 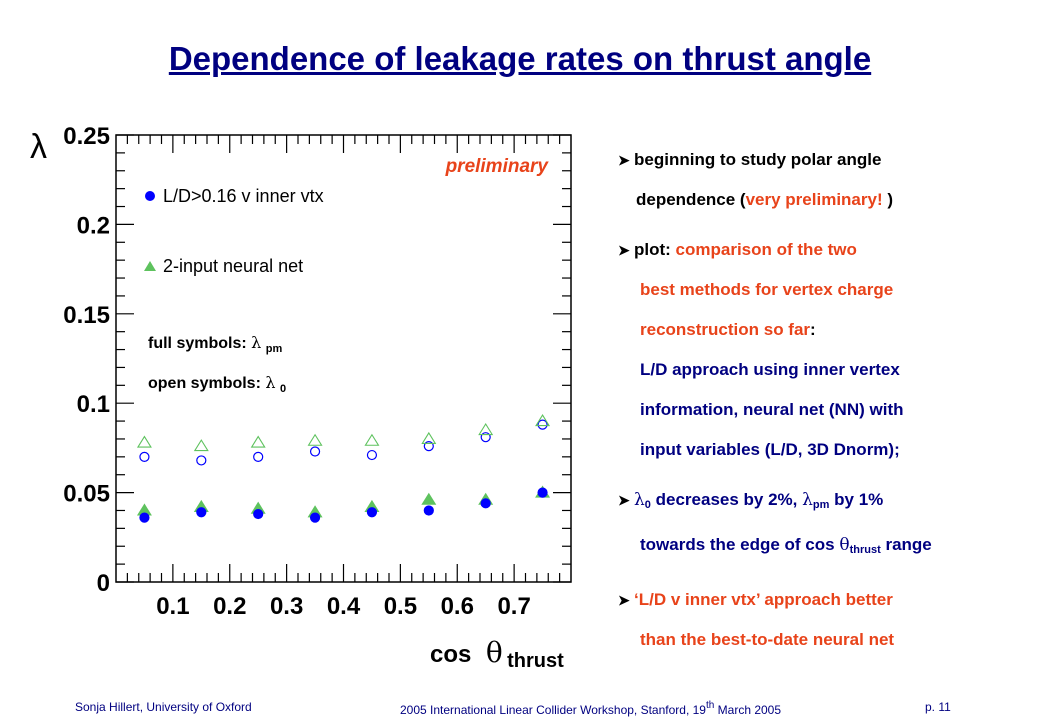 I want to click on bullet-4: ➤ ‘L/D v inner vtx’ approach better, so click(x=823, y=600).